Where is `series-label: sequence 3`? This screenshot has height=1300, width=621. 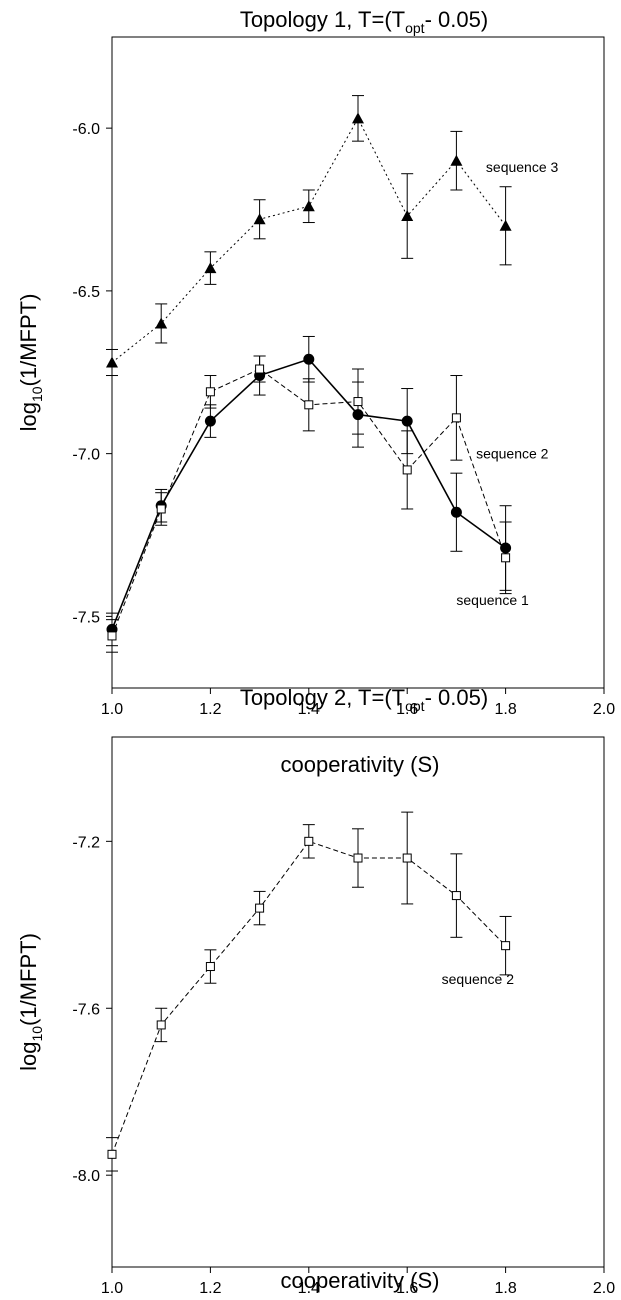 series-label: sequence 3 is located at coordinates (522, 167).